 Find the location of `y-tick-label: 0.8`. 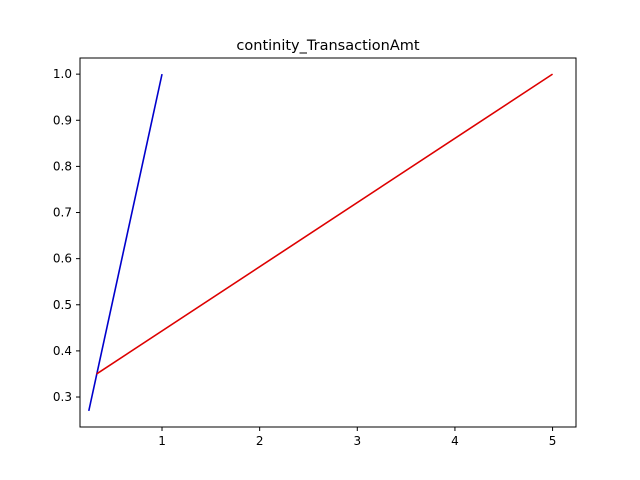

y-tick-label: 0.8 is located at coordinates (62, 166).